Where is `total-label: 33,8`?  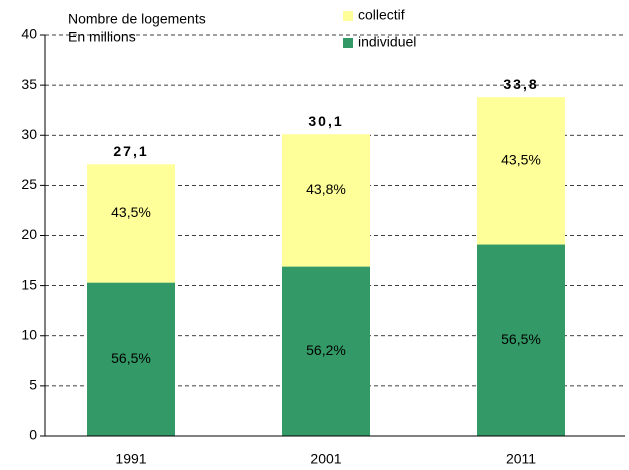 total-label: 33,8 is located at coordinates (520, 84).